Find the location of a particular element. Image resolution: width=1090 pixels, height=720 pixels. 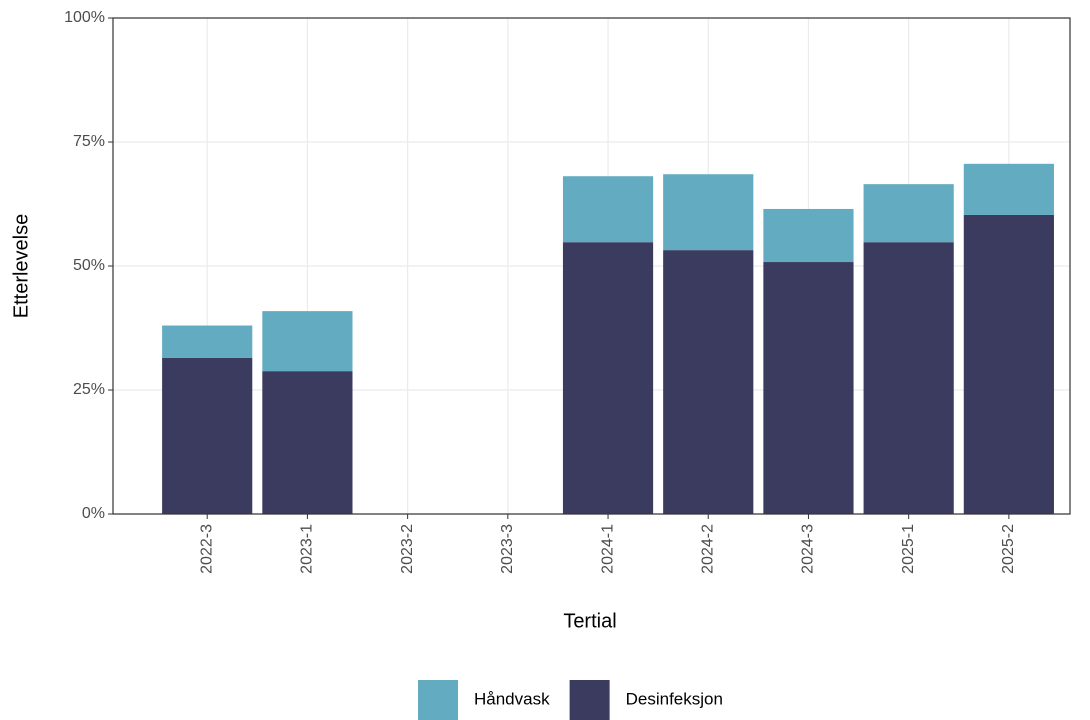

x-tick-label: 2023-3 is located at coordinates (507, 549).